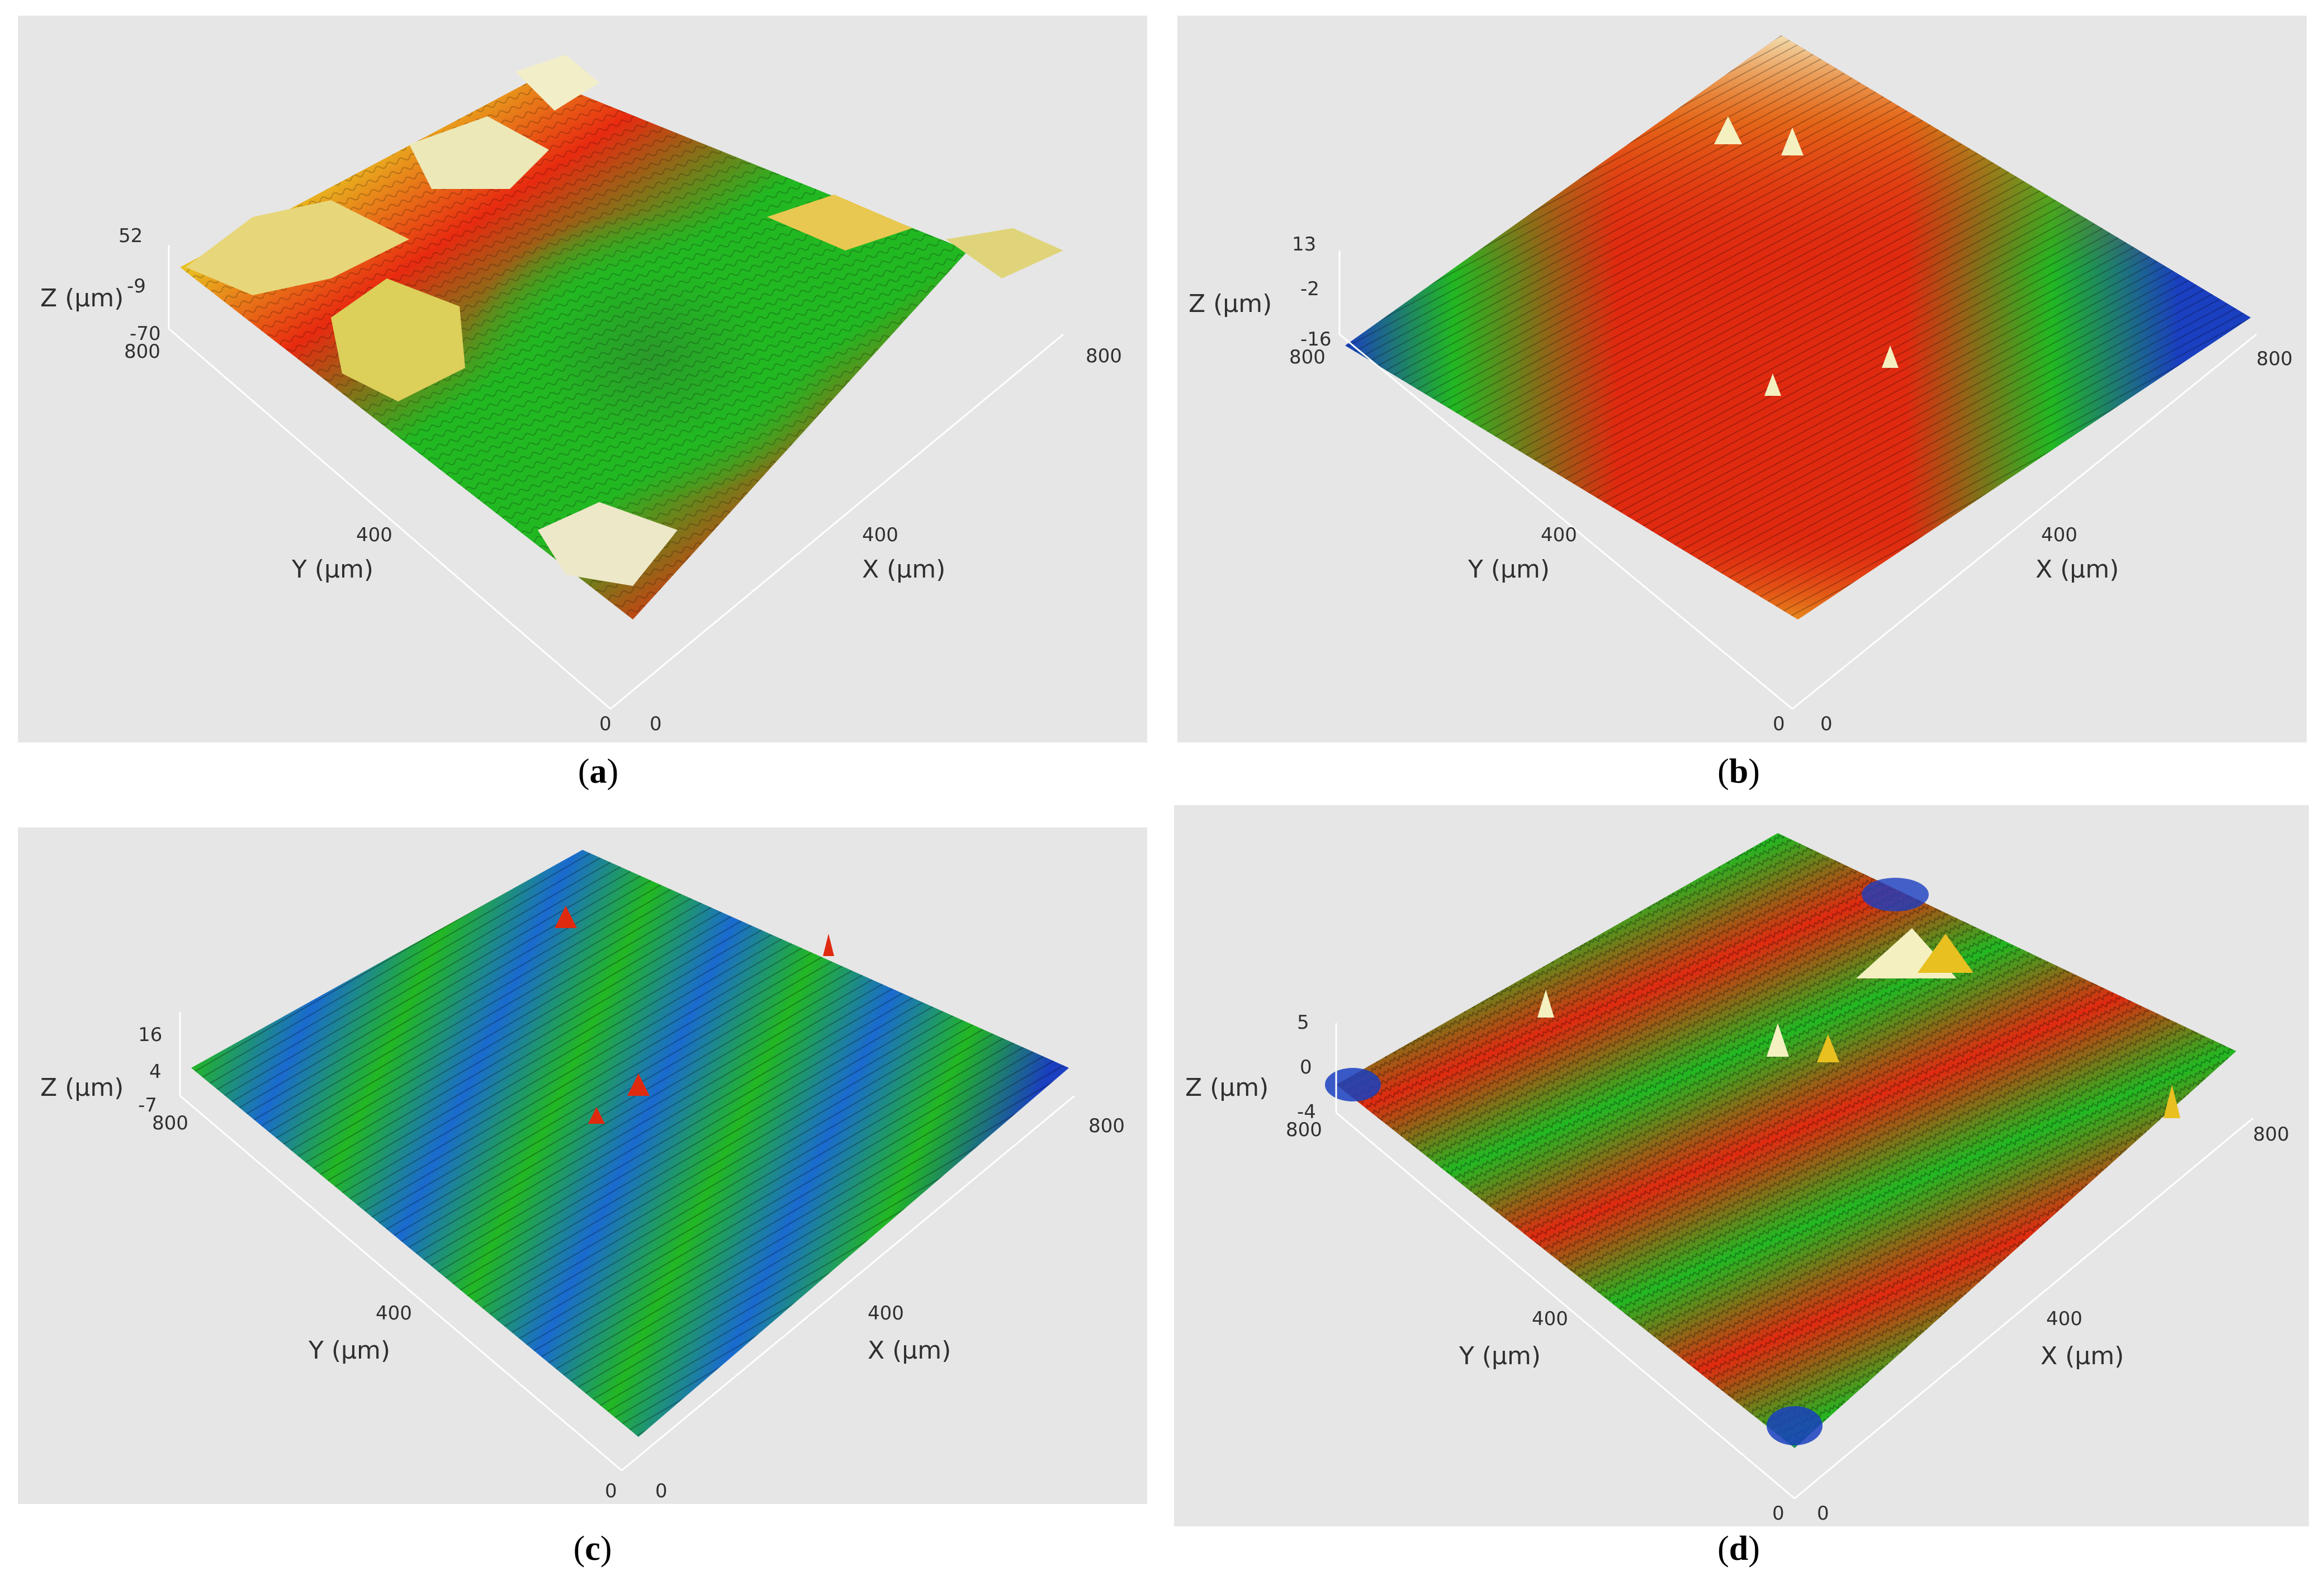 Image resolution: width=2324 pixels, height=1594 pixels. What do you see at coordinates (394, 1314) in the screenshot?
I see `y-tick-c-400: 400` at bounding box center [394, 1314].